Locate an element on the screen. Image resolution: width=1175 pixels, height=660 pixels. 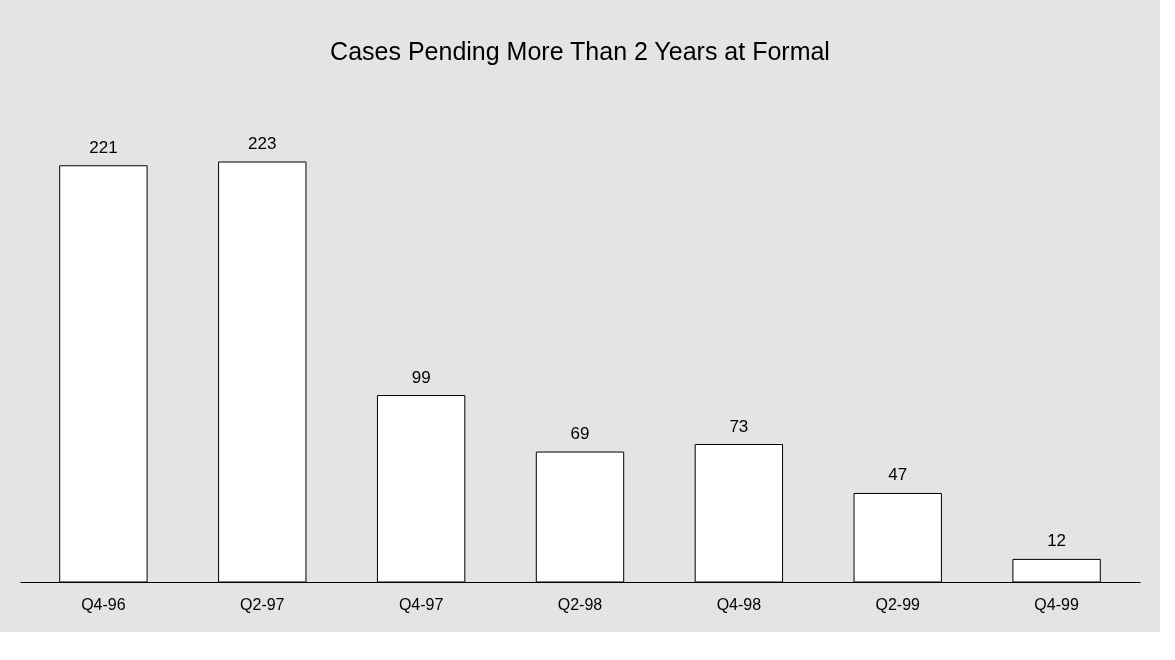
data-label: 12 is located at coordinates (1057, 541).